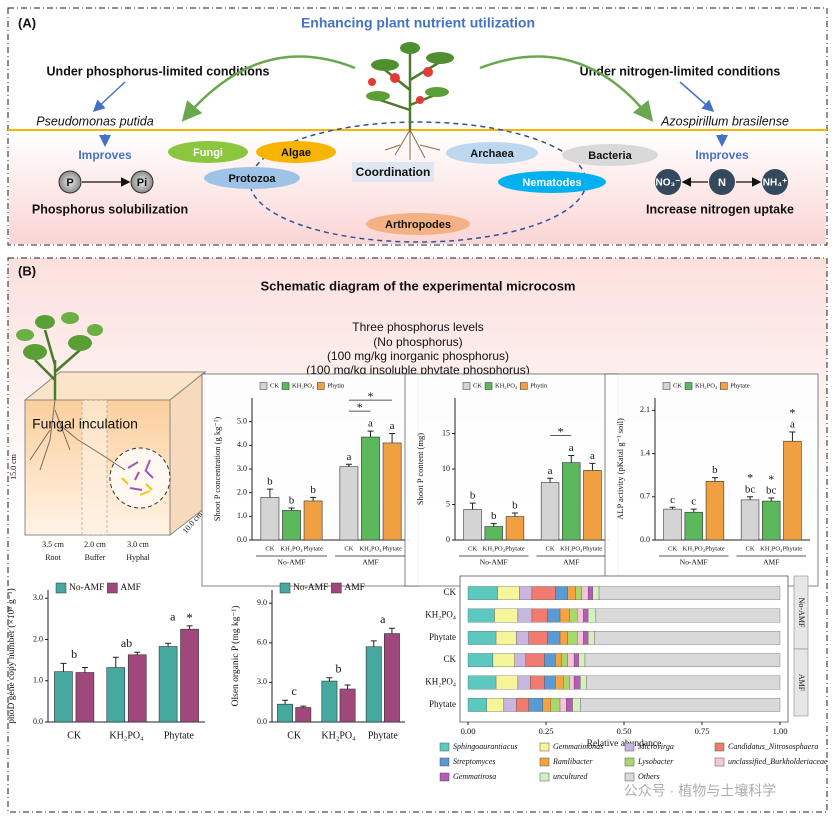  I want to click on x-tick-label: CK, so click(269, 548).